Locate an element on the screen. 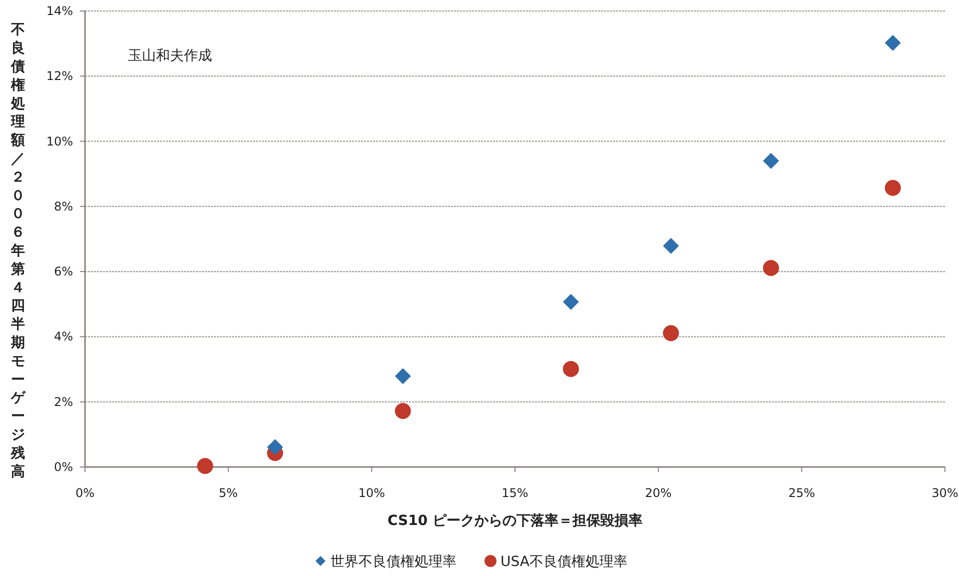  annotation: 玉山和夫作成 is located at coordinates (170, 56).